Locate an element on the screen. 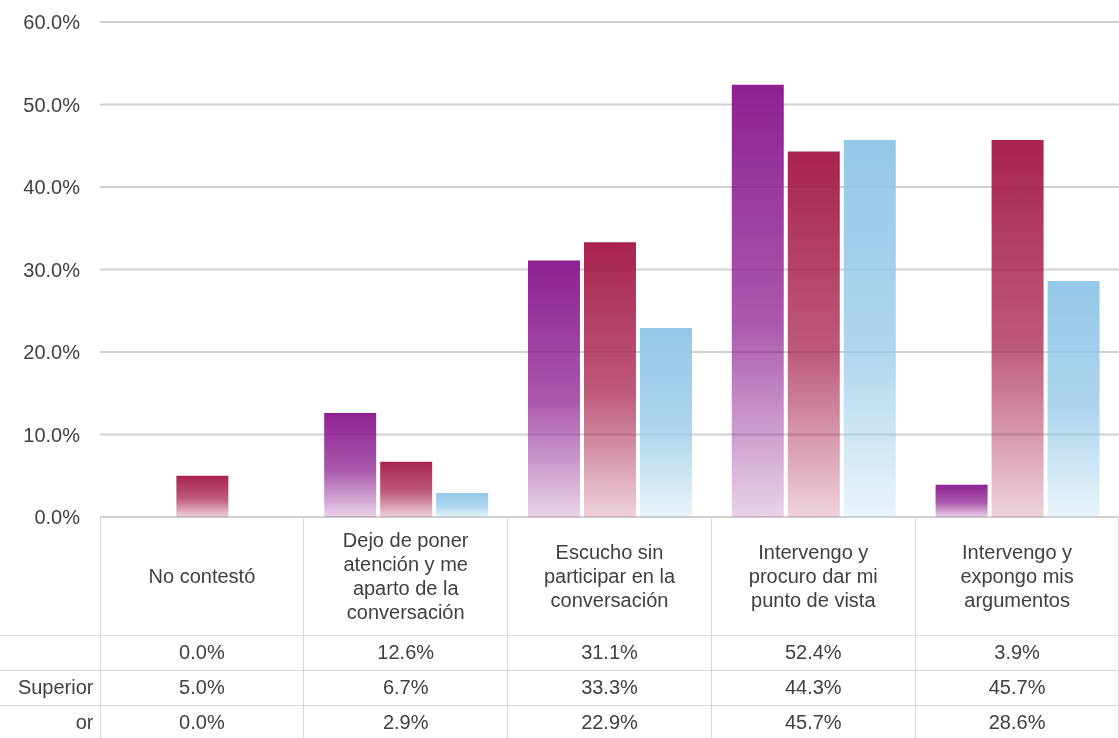 The width and height of the screenshot is (1119, 738). y-tick-label: 60.0% is located at coordinates (52, 22).